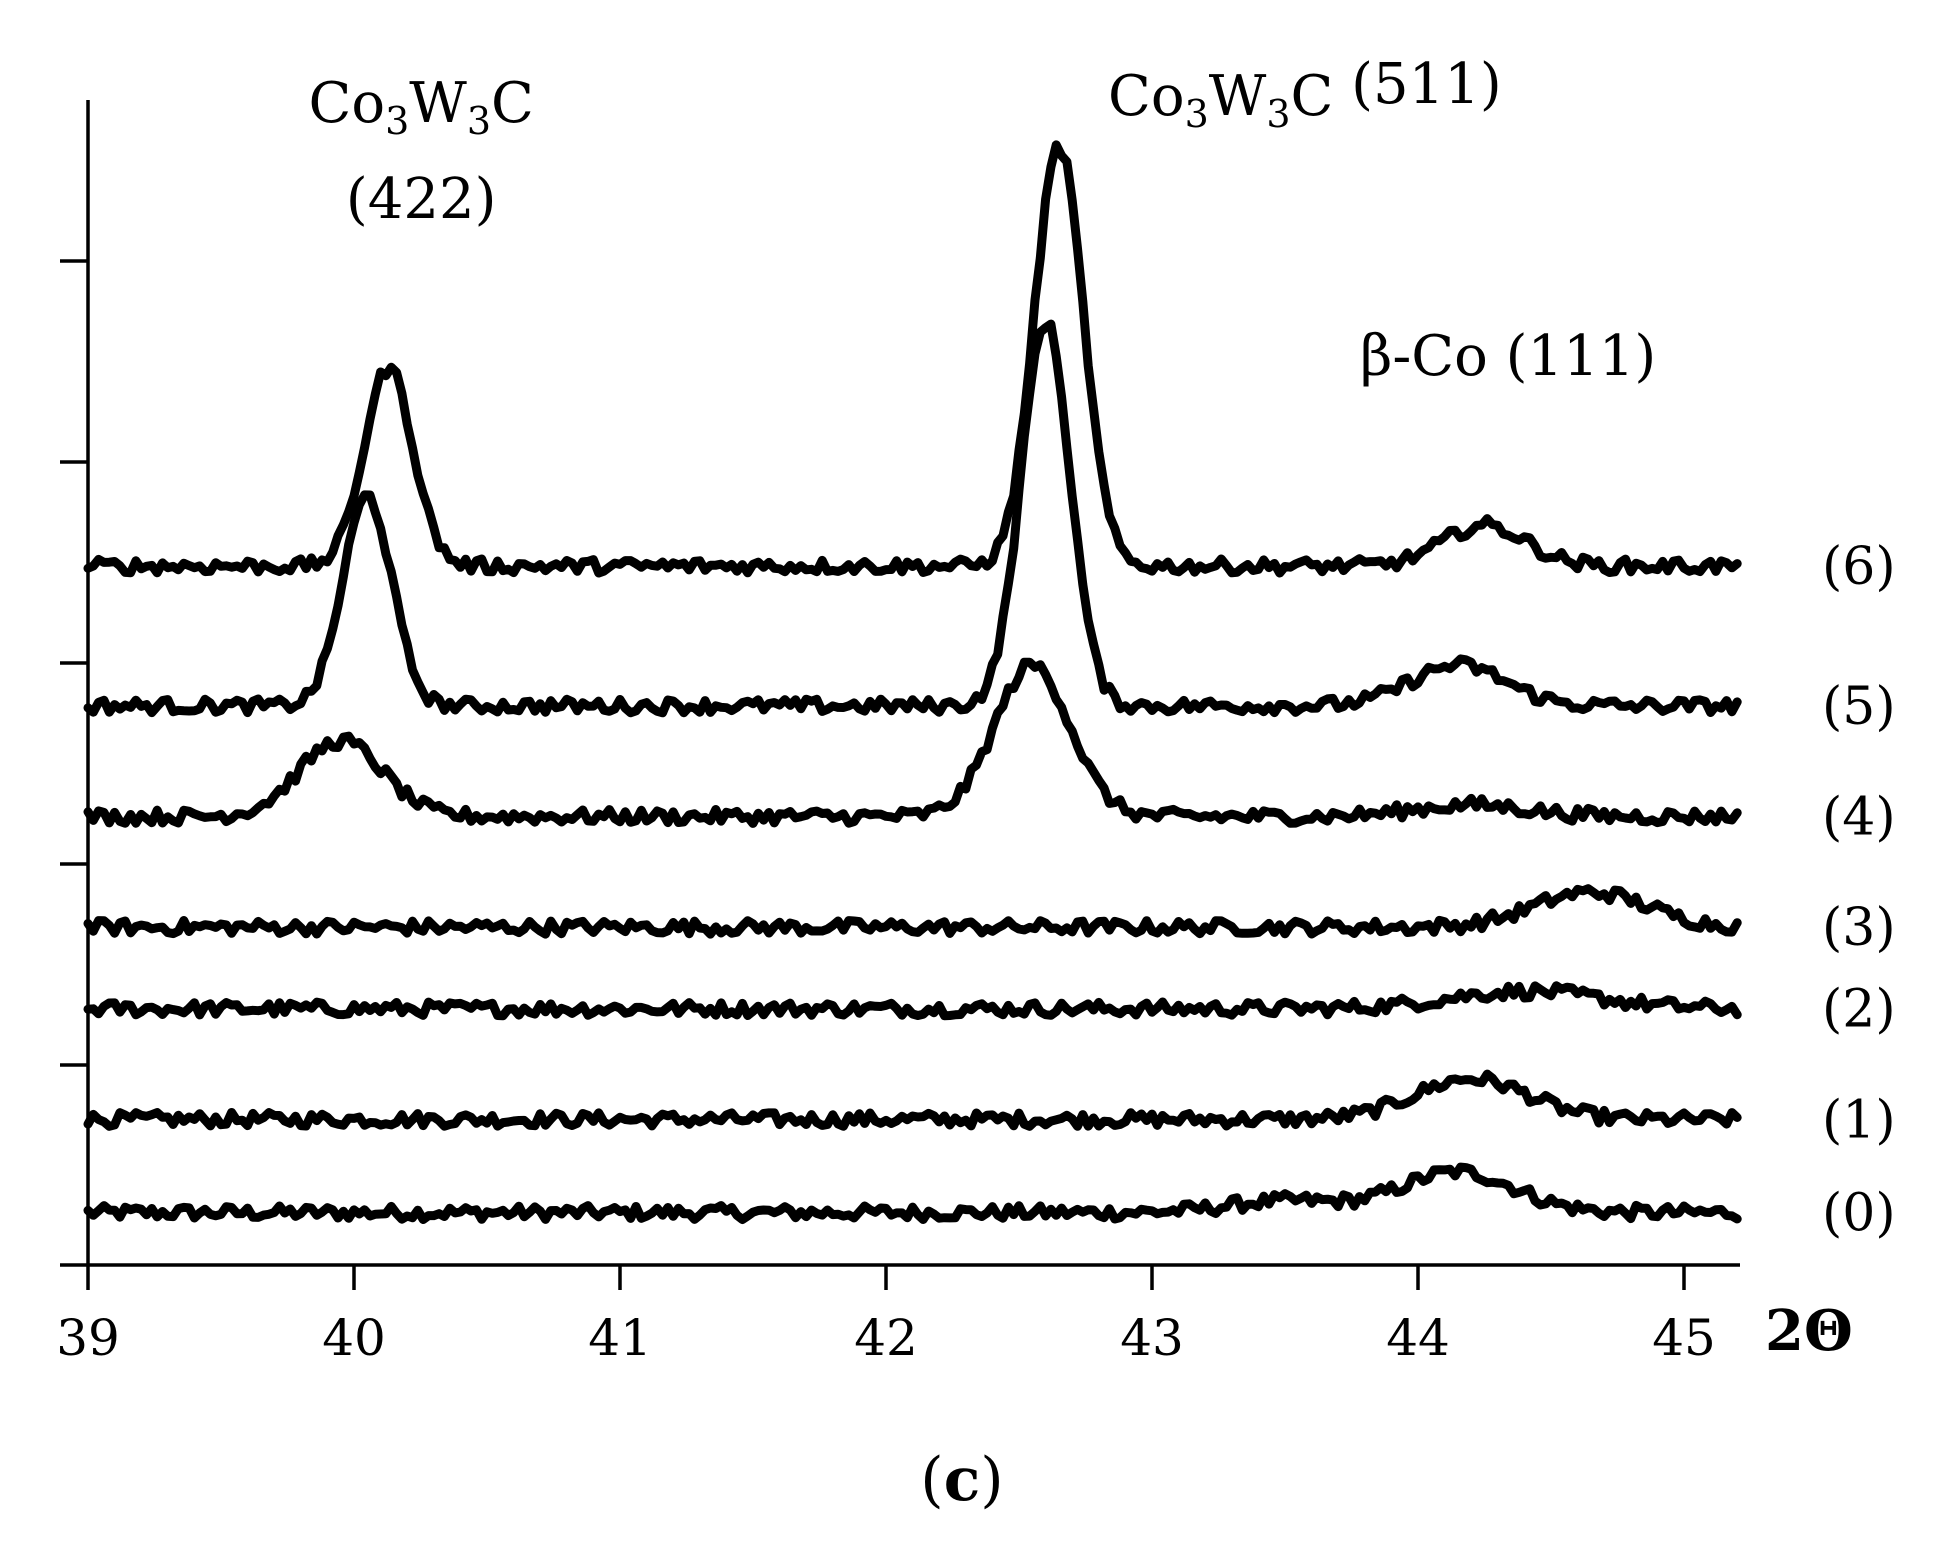 Image resolution: width=1944 pixels, height=1551 pixels. I want to click on x-ticks: 39 40 41 42 43 44 45, so click(886, 1316).